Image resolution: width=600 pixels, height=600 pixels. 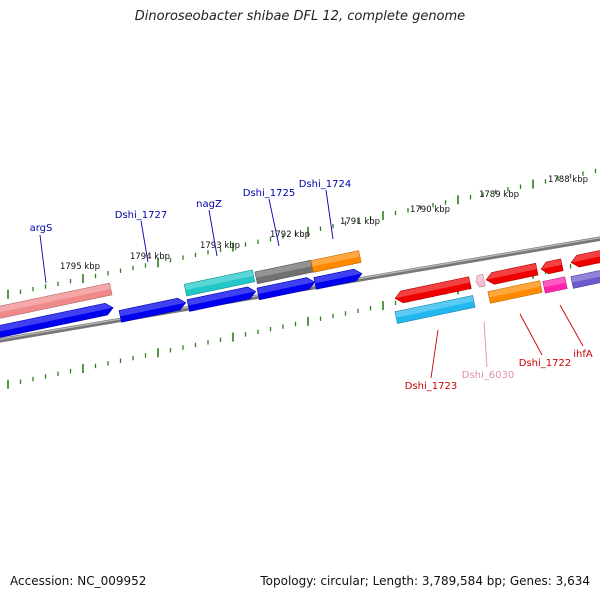 I want to click on scale-label: 1789 kbp, so click(x=499, y=195).